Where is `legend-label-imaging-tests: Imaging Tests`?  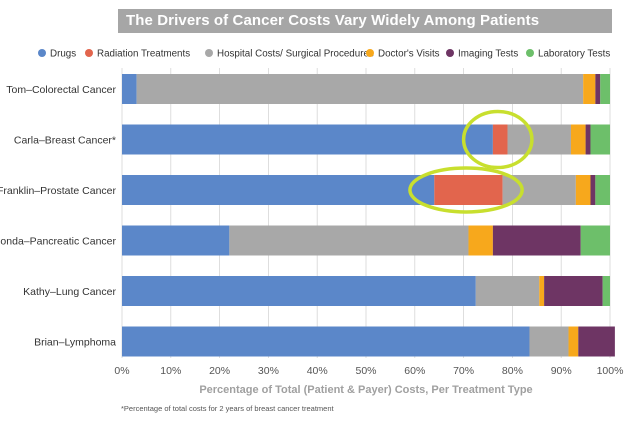
legend-label-imaging-tests: Imaging Tests is located at coordinates (488, 54).